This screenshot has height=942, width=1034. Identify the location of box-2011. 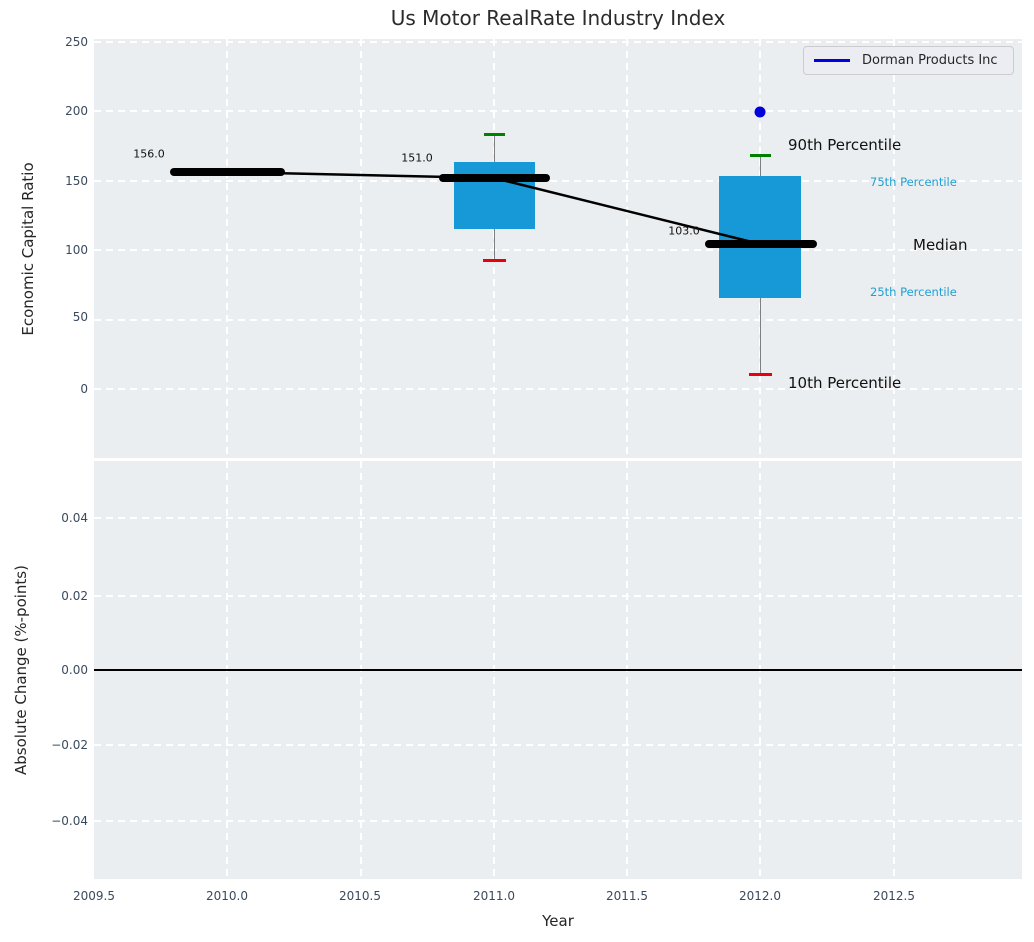
(494, 195).